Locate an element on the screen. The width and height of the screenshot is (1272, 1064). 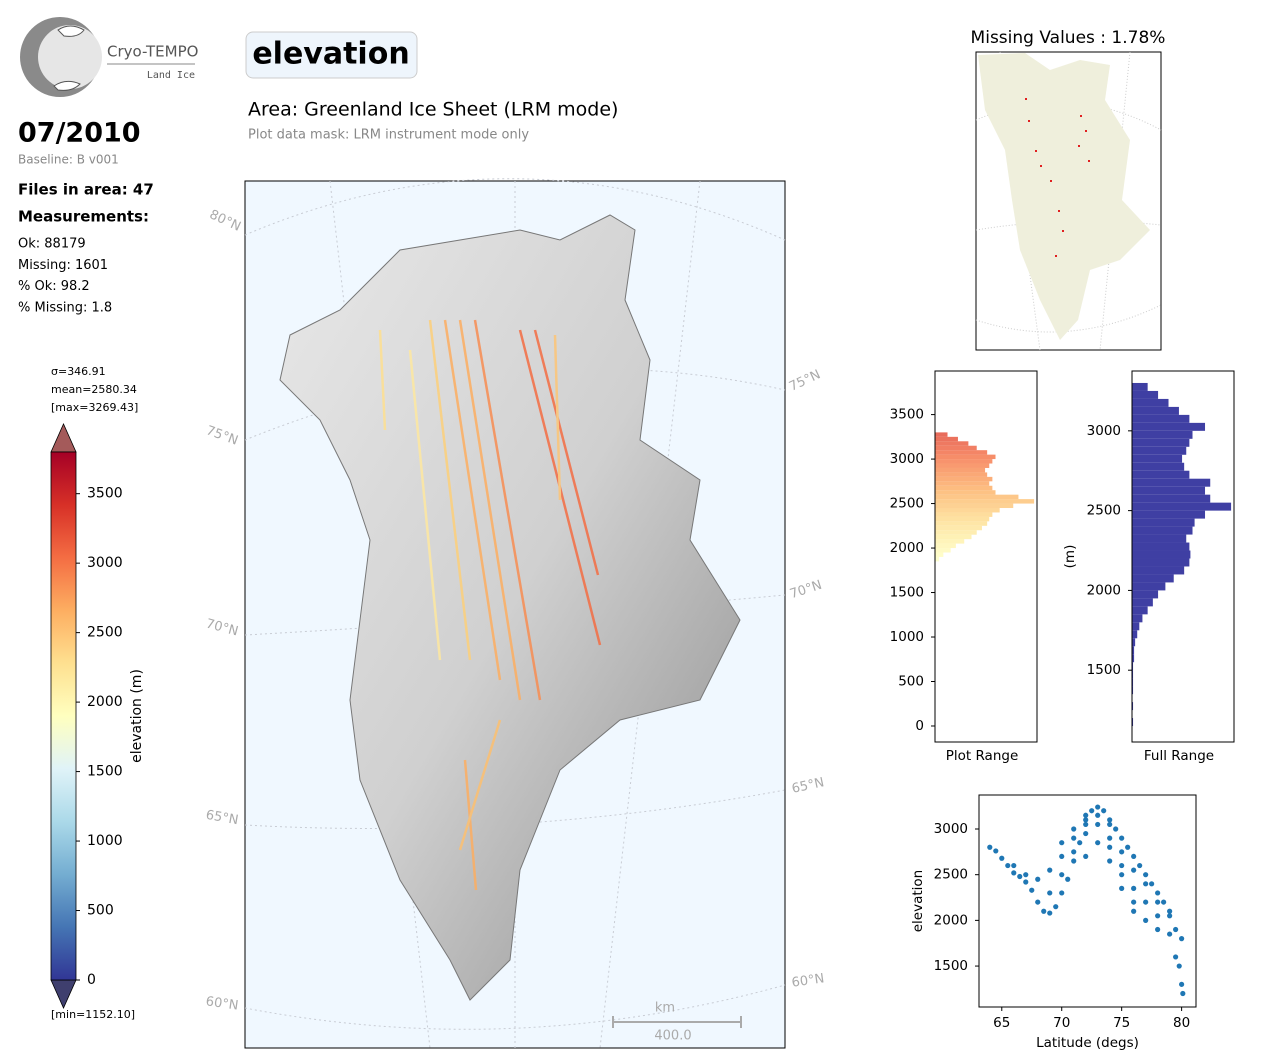
scale-unit: km is located at coordinates (665, 1008).